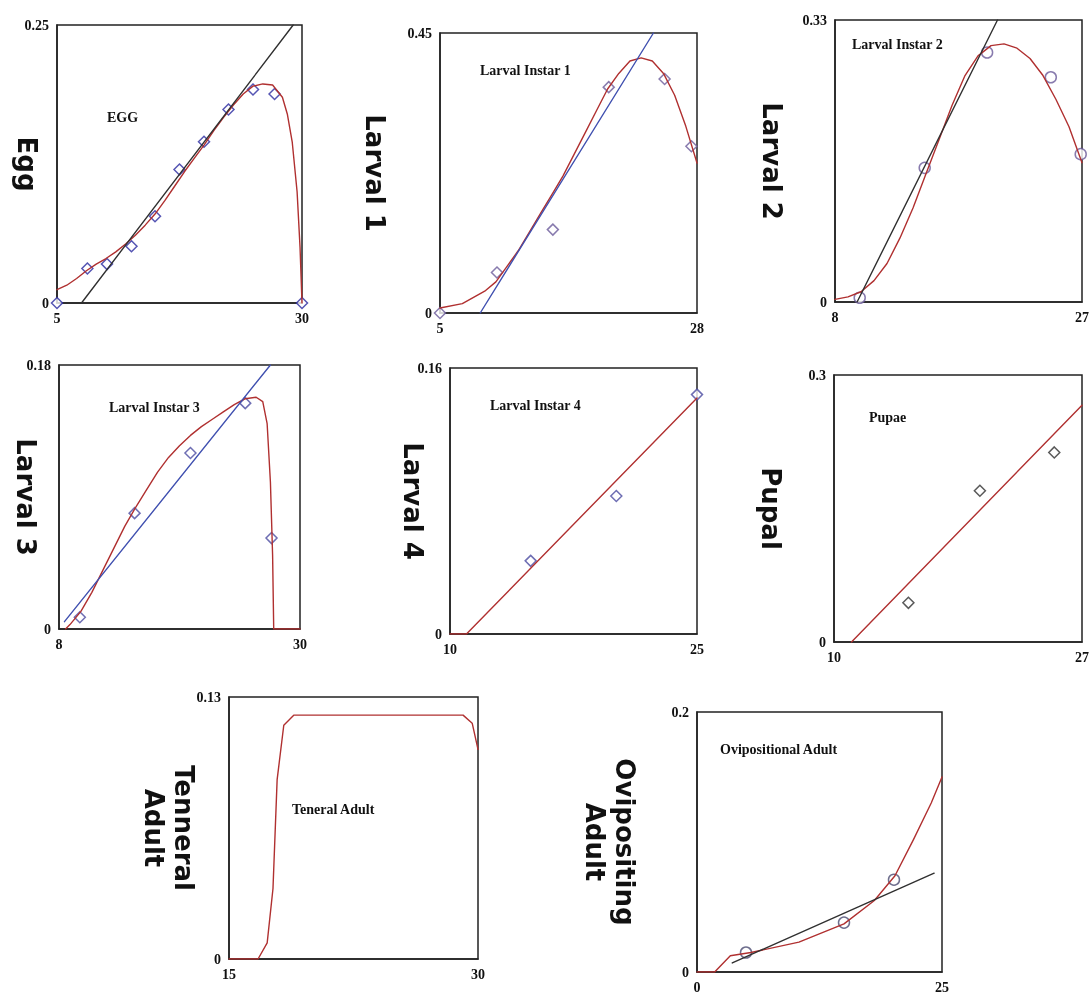 This screenshot has height=1002, width=1092. I want to click on text: Teneral Adult, so click(333, 809).